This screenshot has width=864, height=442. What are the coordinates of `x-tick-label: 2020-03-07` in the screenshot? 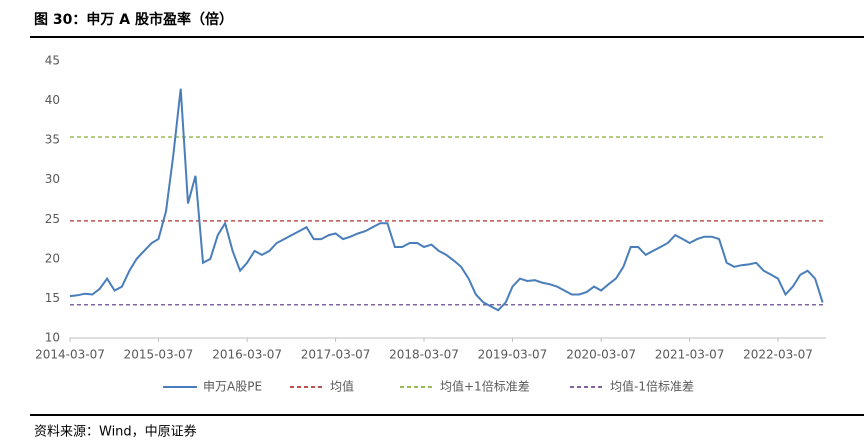 It's located at (601, 355).